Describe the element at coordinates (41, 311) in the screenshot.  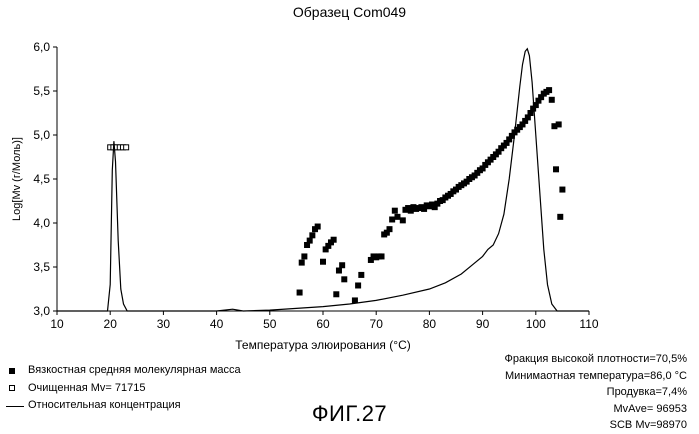
I see `y-tick-label: 3,0` at that location.